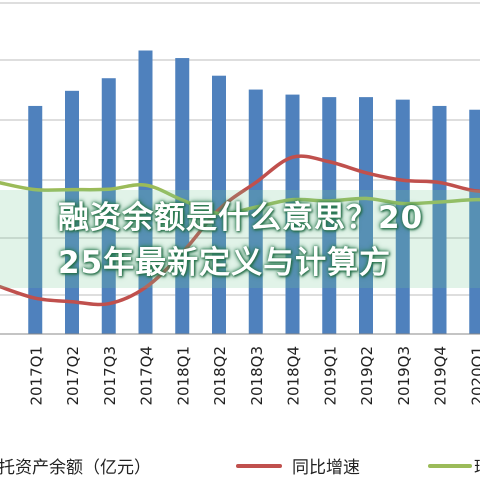  Describe the element at coordinates (292, 214) in the screenshot. I see `bar-2018Q4` at that location.